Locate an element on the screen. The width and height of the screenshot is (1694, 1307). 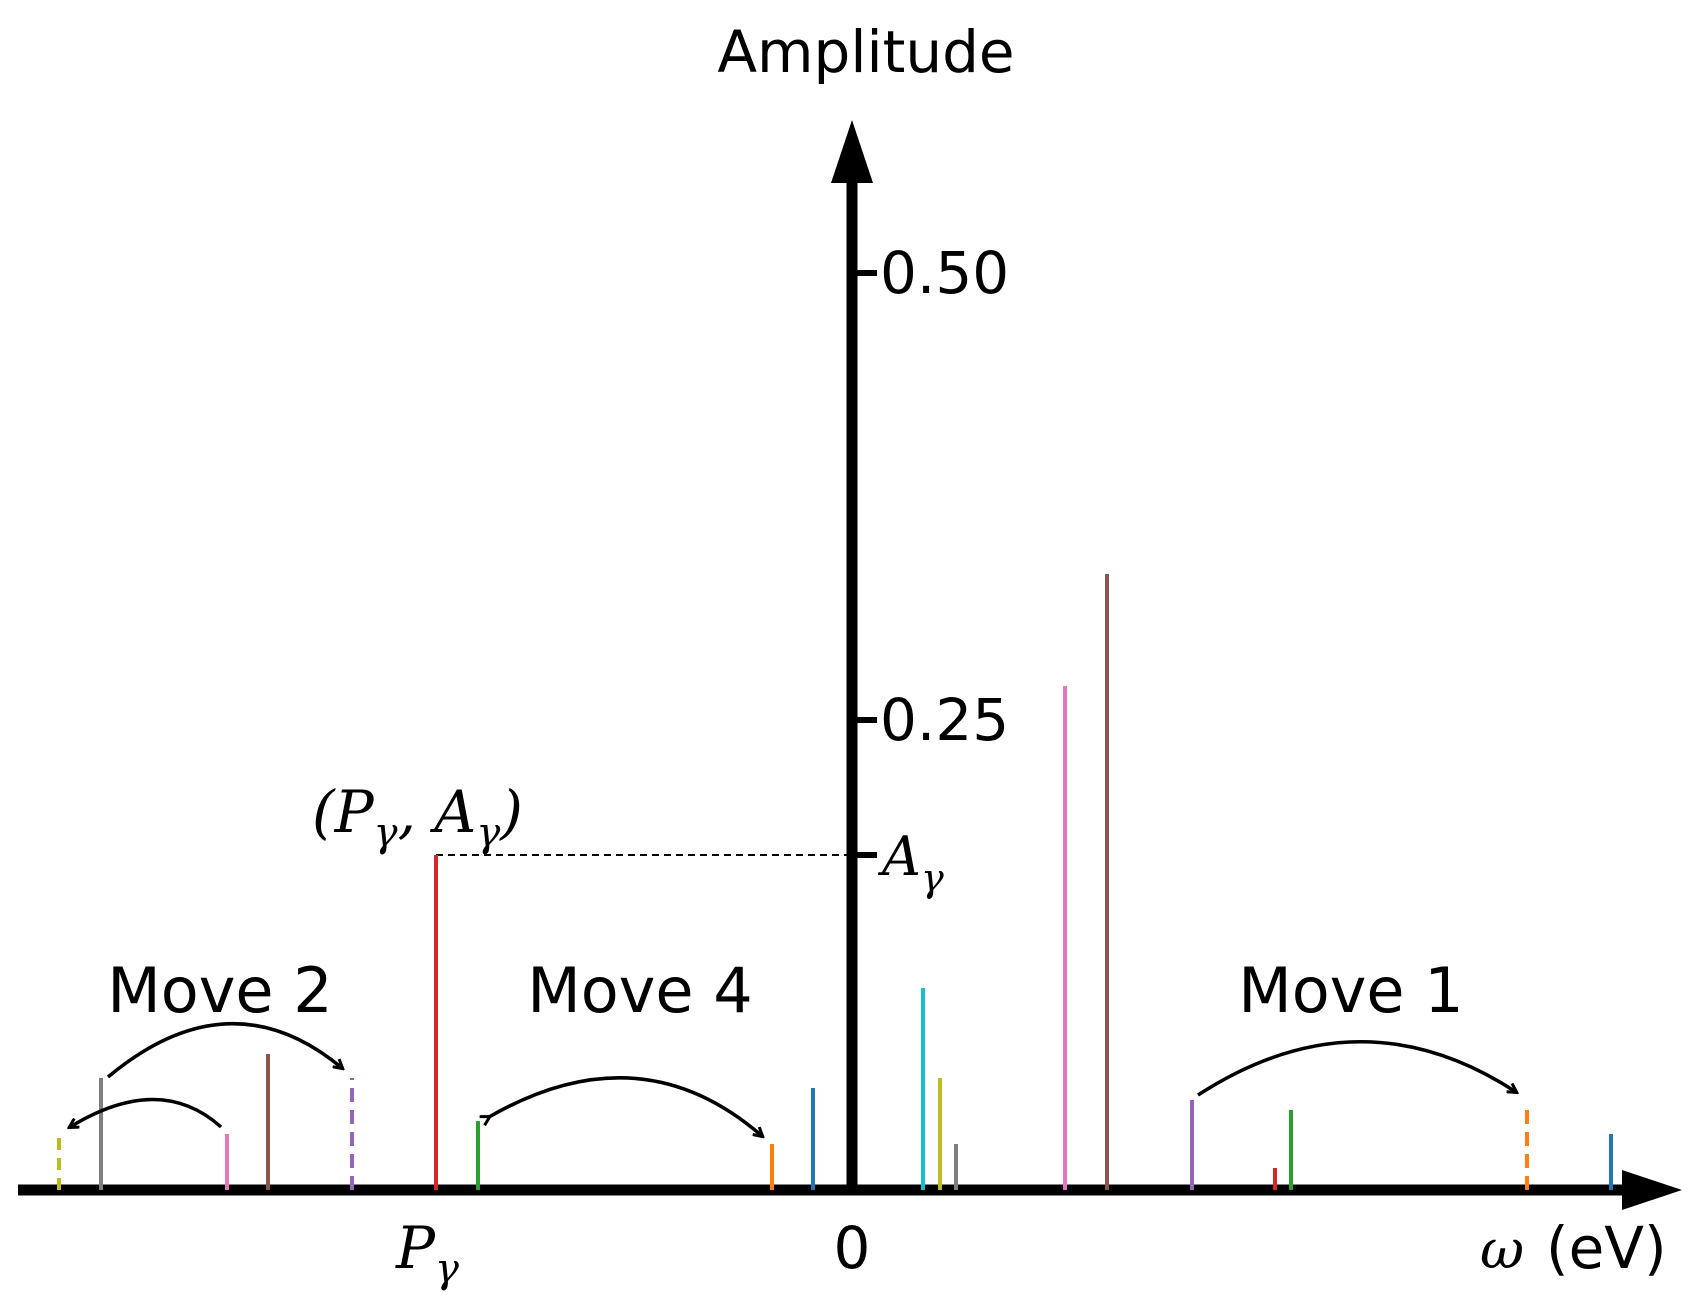
point-label: (Pγ, Aγ) is located at coordinates (417, 817).